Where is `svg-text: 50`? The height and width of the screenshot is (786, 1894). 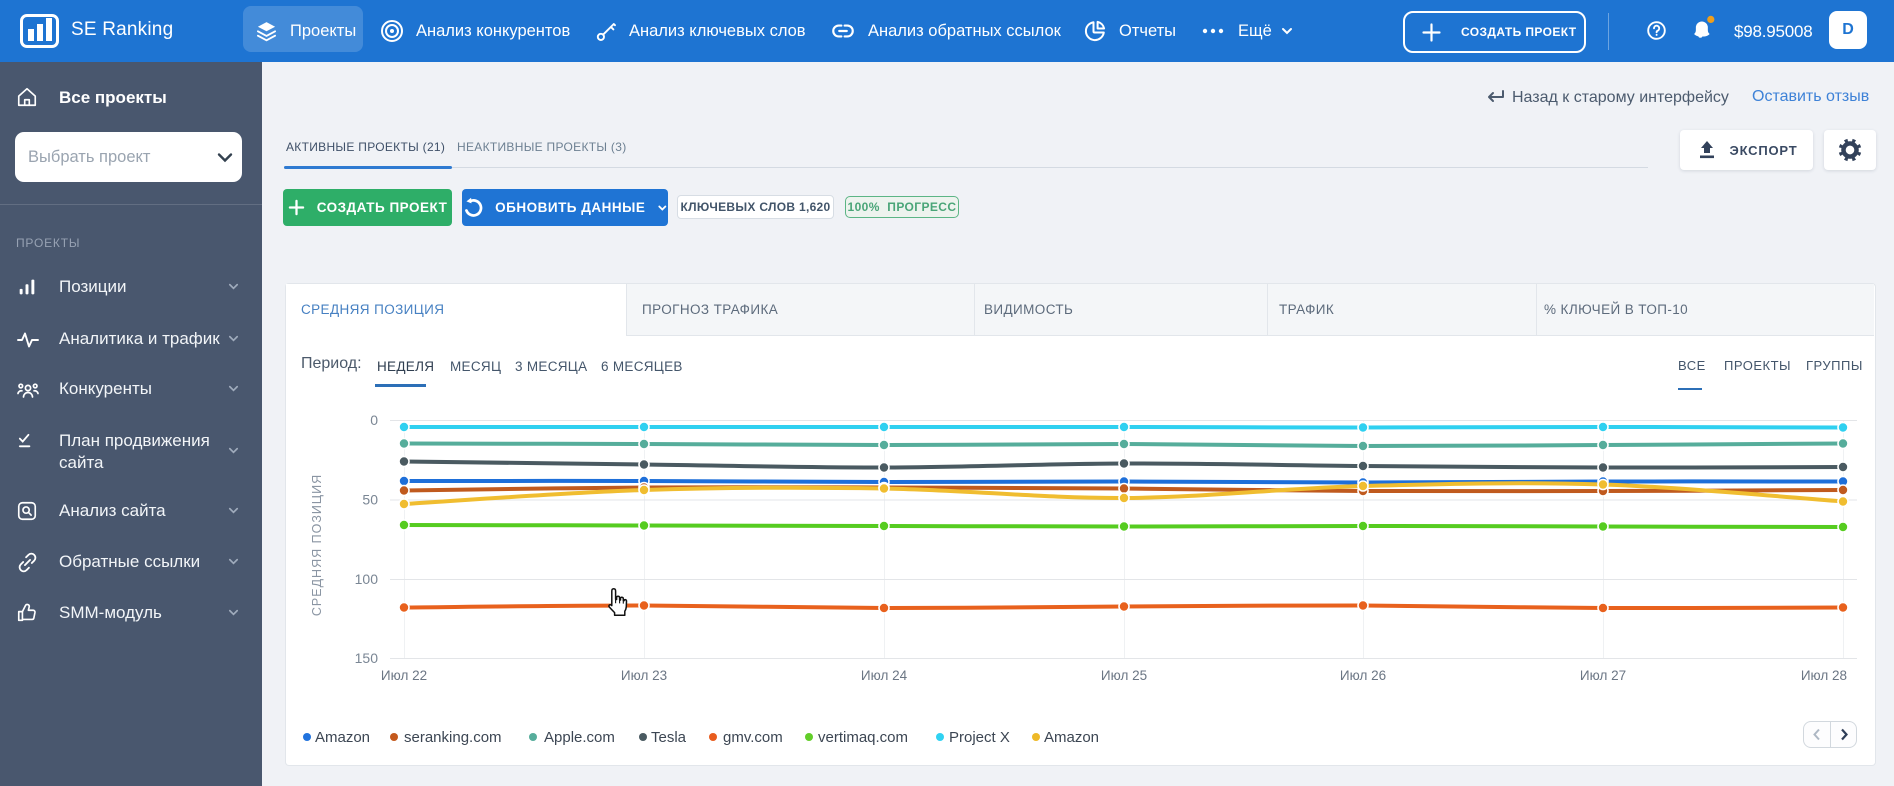
svg-text: 50 is located at coordinates (370, 500).